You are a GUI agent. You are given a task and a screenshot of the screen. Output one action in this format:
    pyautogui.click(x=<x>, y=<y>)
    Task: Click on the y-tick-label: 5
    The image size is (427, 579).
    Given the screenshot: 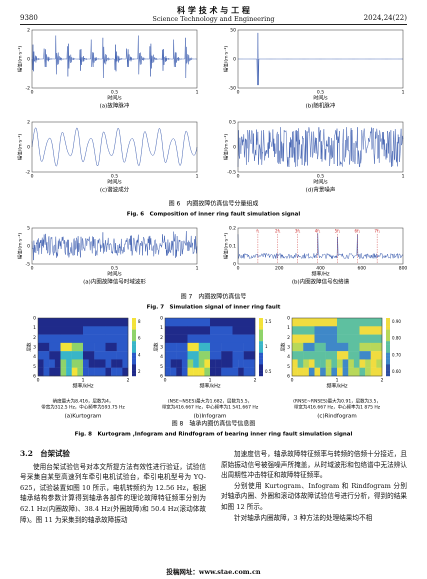 What is the action you would take?
    pyautogui.click(x=34, y=367)
    